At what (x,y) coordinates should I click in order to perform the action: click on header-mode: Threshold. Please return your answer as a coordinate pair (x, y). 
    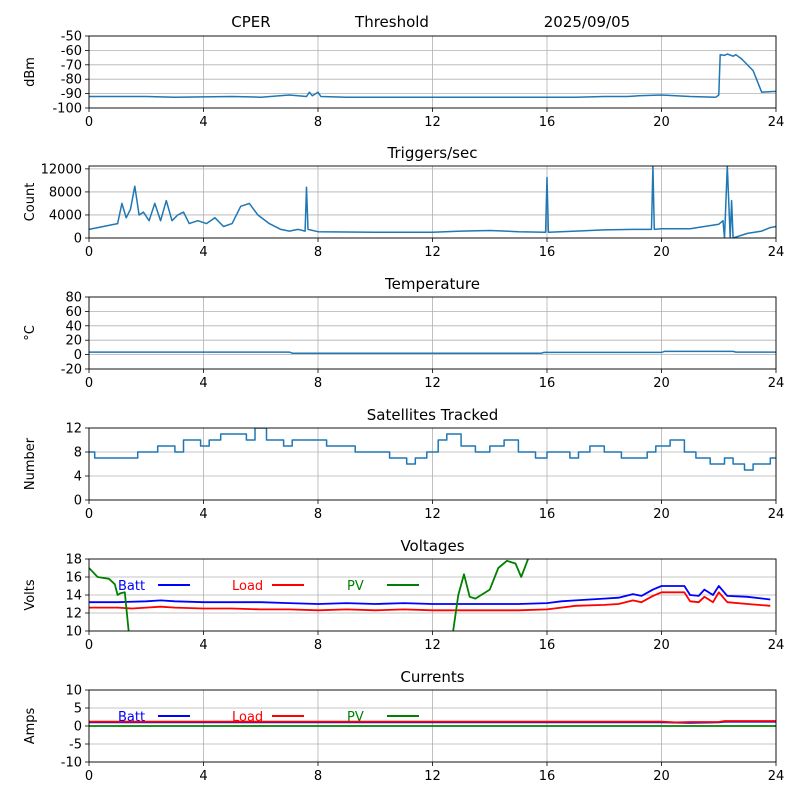
    Looking at the image, I should click on (391, 22).